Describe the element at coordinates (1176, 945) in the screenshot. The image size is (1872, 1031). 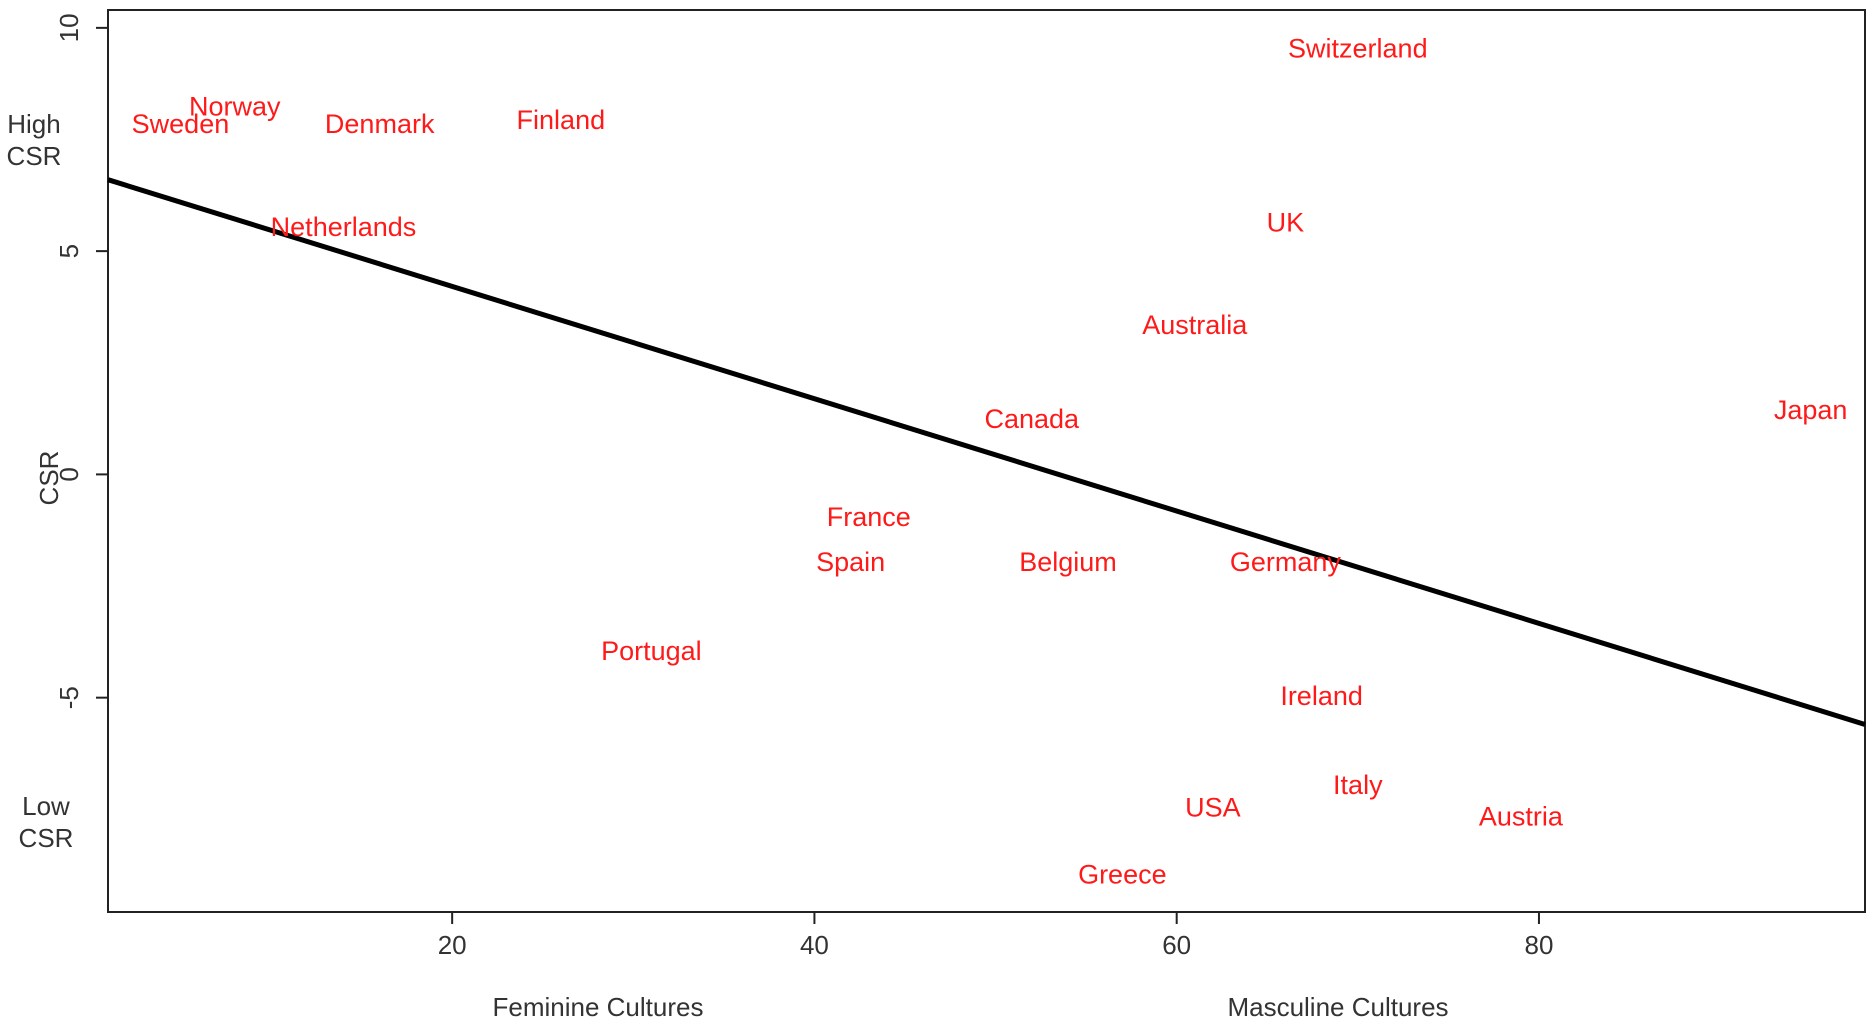
I see `x-tick-label: 60` at that location.